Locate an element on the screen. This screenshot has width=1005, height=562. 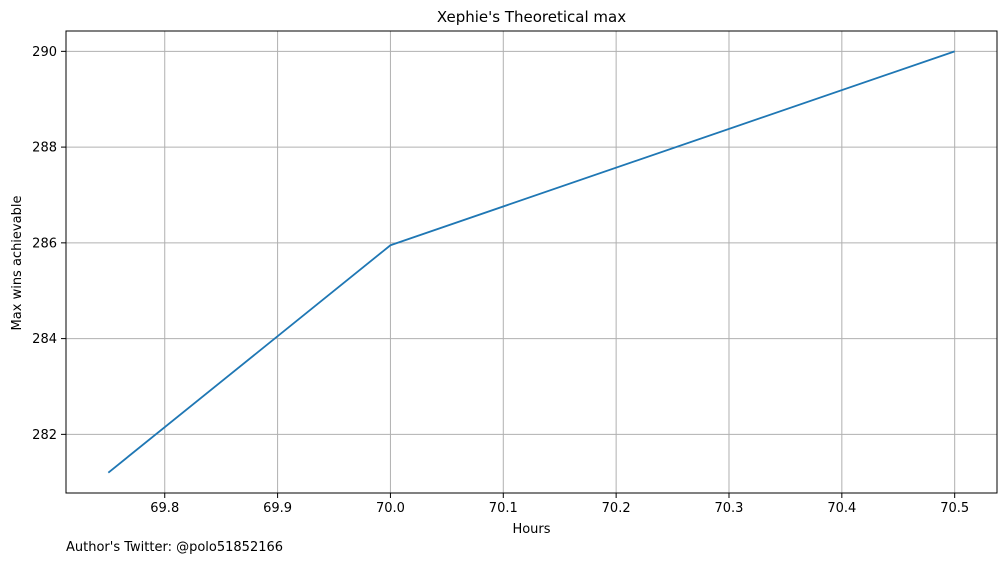
x-tick-label: 70.3 is located at coordinates (729, 508).